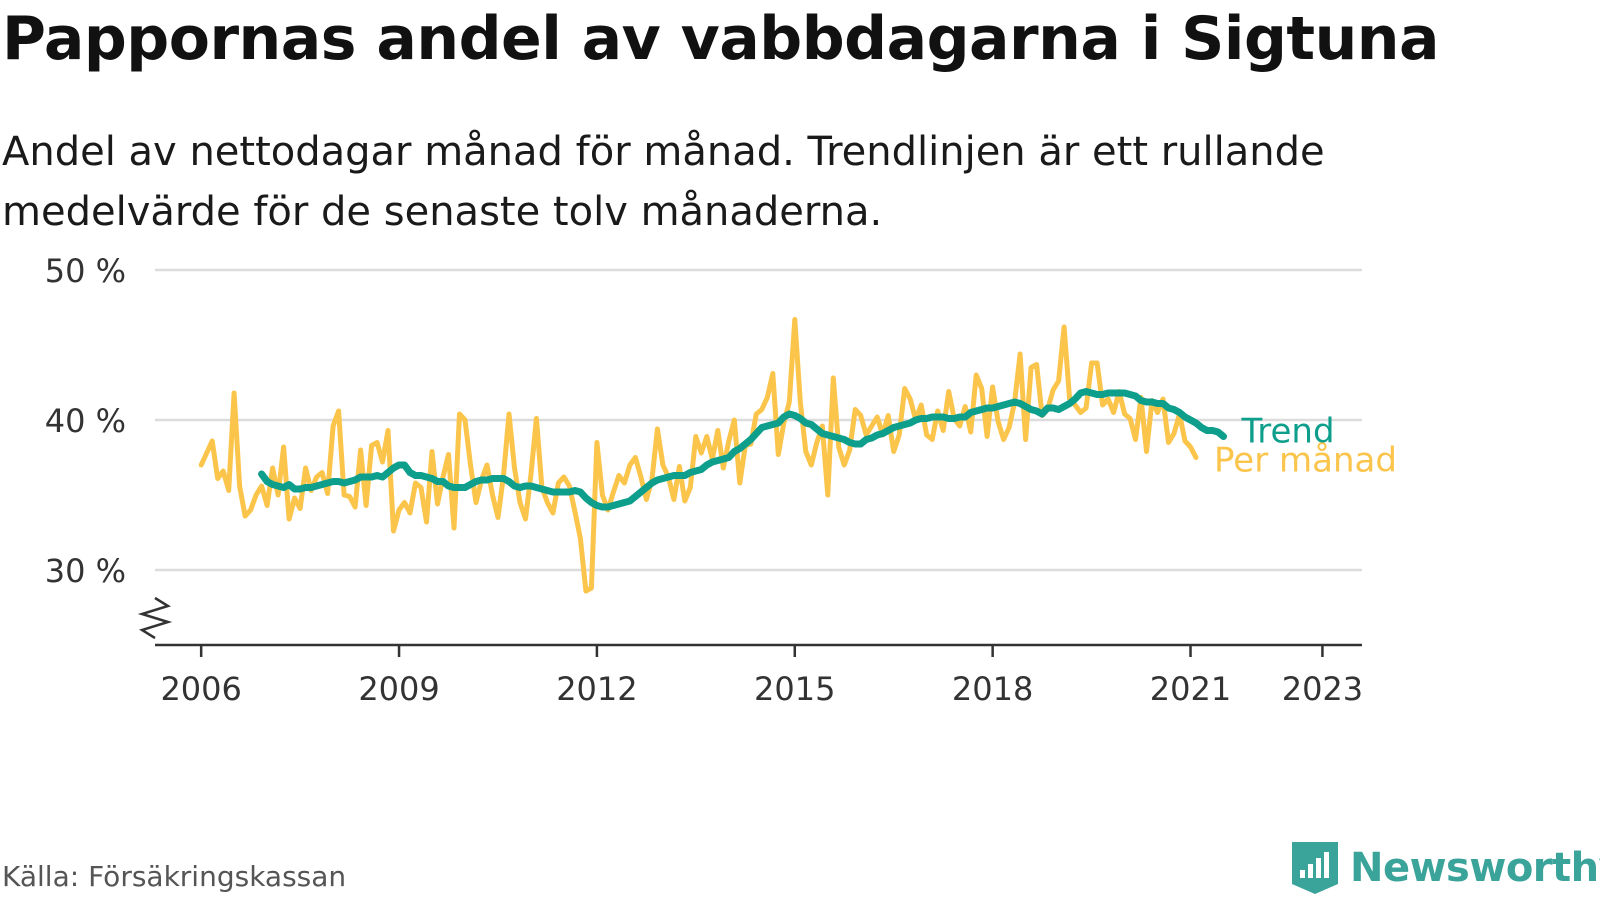  I want to click on x-axis: 2006 2009 2012 2015 2018 2021 2023, so click(759, 675).